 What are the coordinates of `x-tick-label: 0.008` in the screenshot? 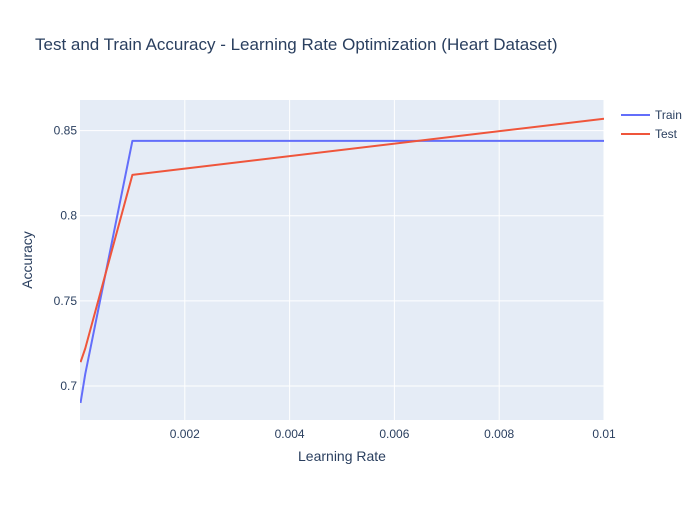 It's located at (499, 434).